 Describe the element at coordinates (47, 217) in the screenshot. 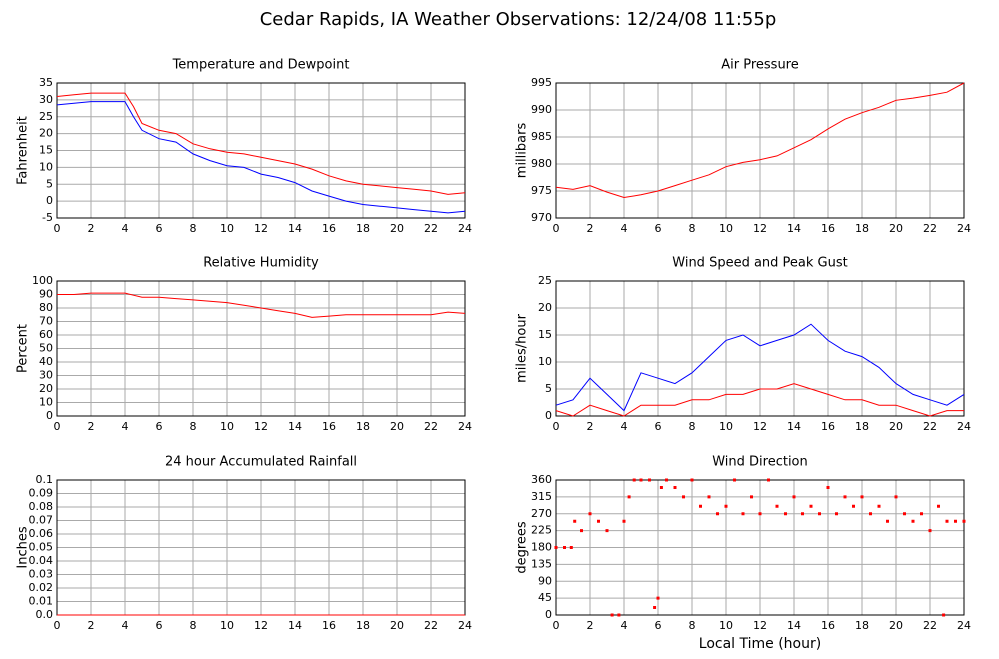

I see `y-tick-label: -5` at that location.